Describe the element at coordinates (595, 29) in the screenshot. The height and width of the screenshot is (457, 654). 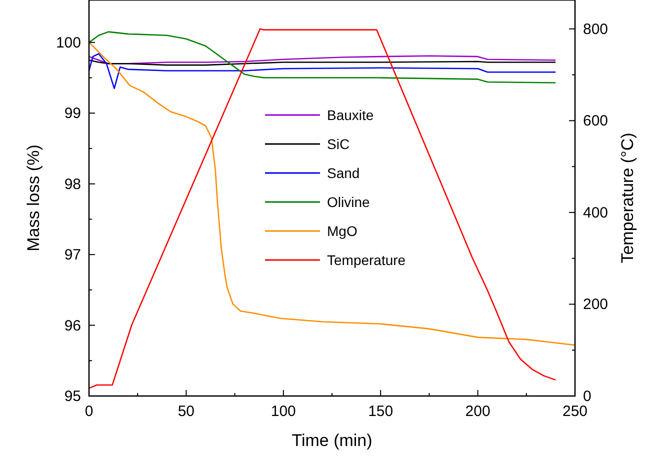
I see `y2-tick-label: 800` at that location.